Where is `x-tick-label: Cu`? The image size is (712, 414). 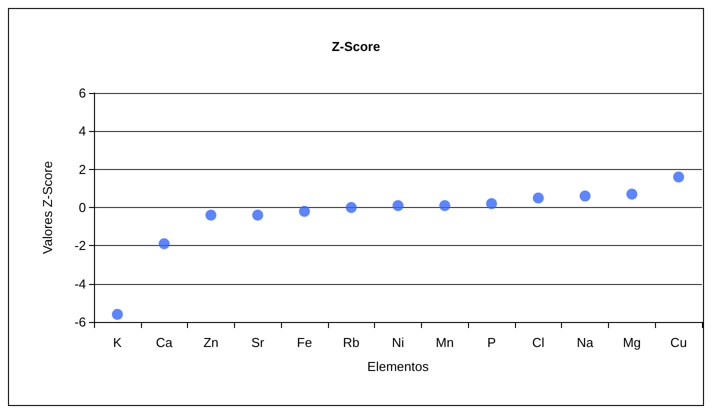 x-tick-label: Cu is located at coordinates (678, 342).